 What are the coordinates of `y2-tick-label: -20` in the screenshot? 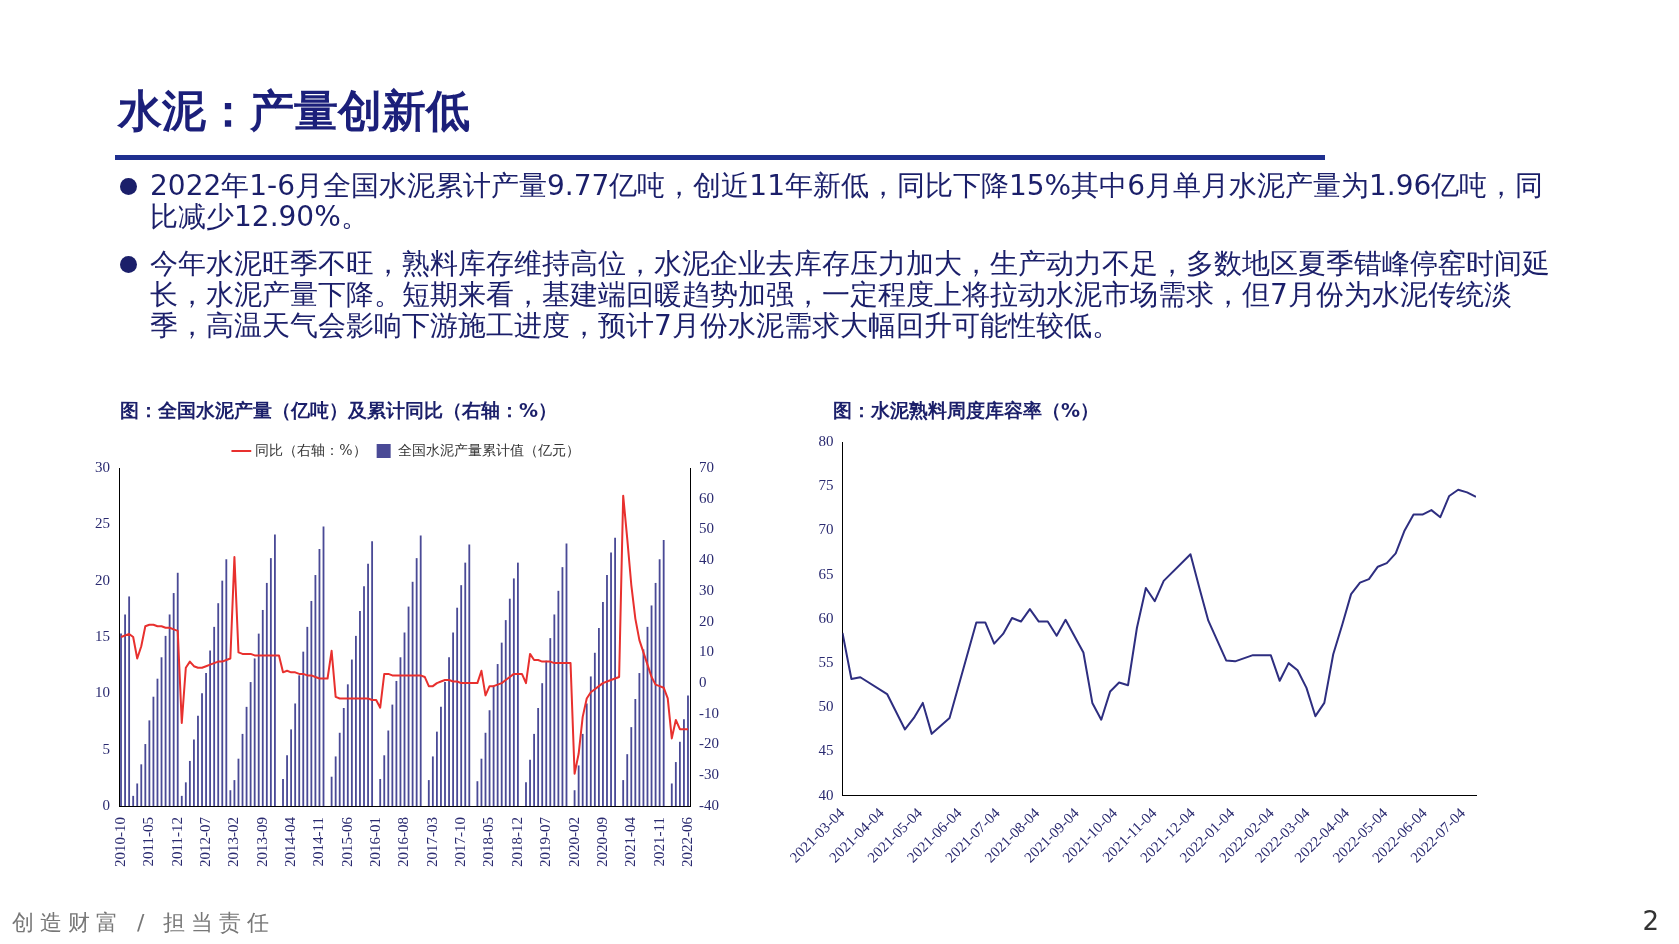 It's located at (709, 743).